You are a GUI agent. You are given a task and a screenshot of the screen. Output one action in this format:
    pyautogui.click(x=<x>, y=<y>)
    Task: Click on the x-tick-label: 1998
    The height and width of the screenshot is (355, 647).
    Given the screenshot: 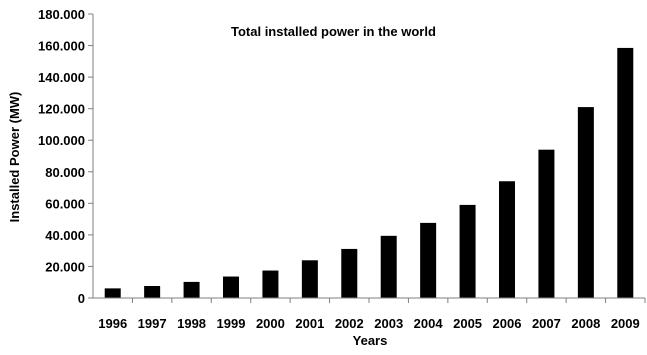 What is the action you would take?
    pyautogui.click(x=191, y=323)
    